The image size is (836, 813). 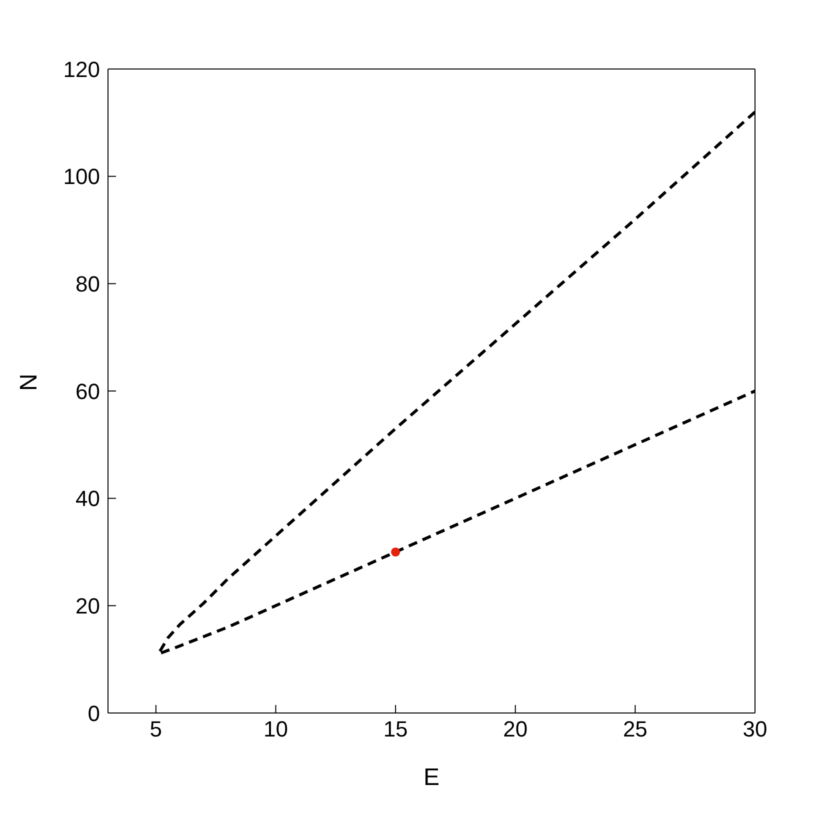 I want to click on x-tick-label: 20, so click(x=515, y=729).